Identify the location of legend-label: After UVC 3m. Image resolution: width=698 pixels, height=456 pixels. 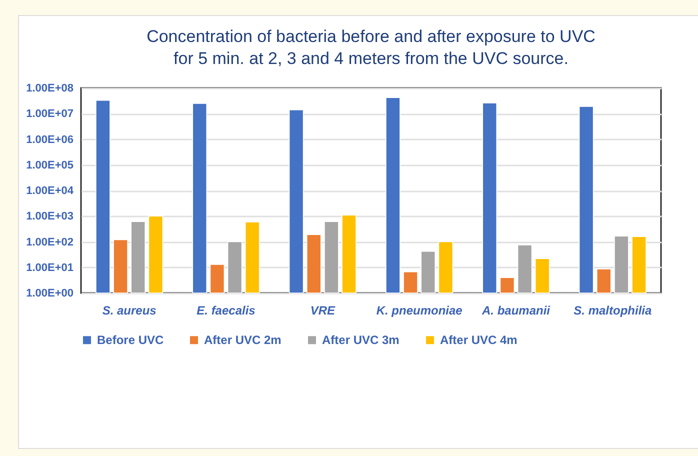
(361, 340).